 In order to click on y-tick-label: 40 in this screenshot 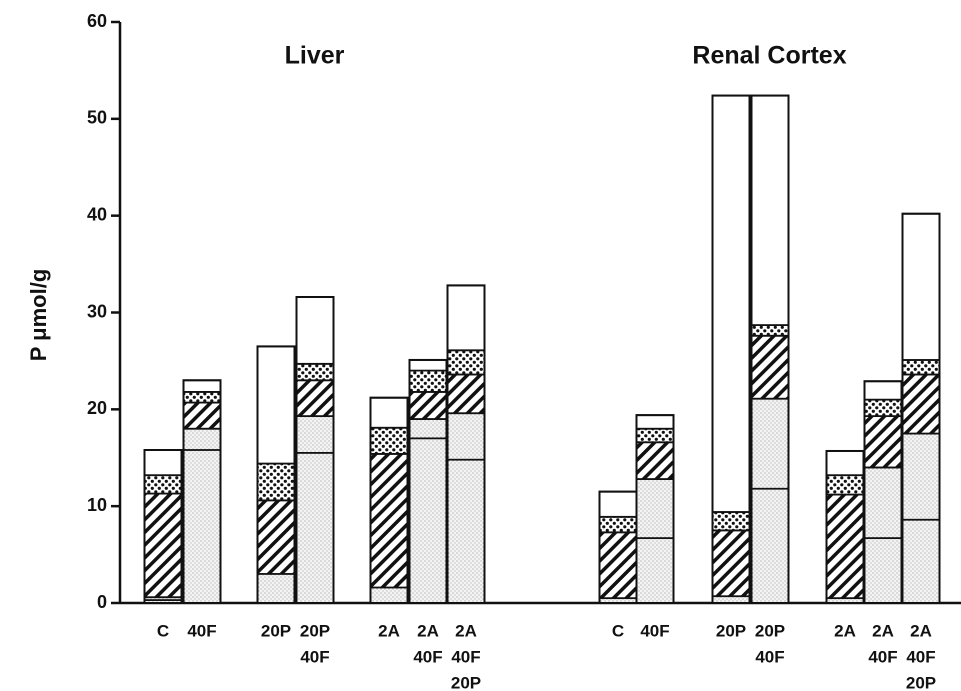, I will do `click(97, 214)`.